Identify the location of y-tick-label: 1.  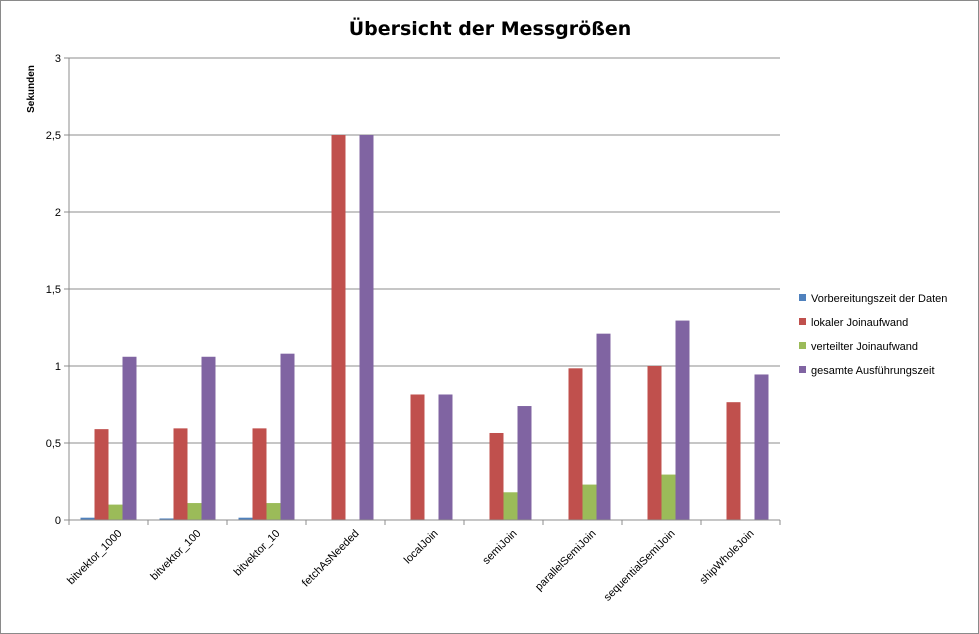
(58, 367).